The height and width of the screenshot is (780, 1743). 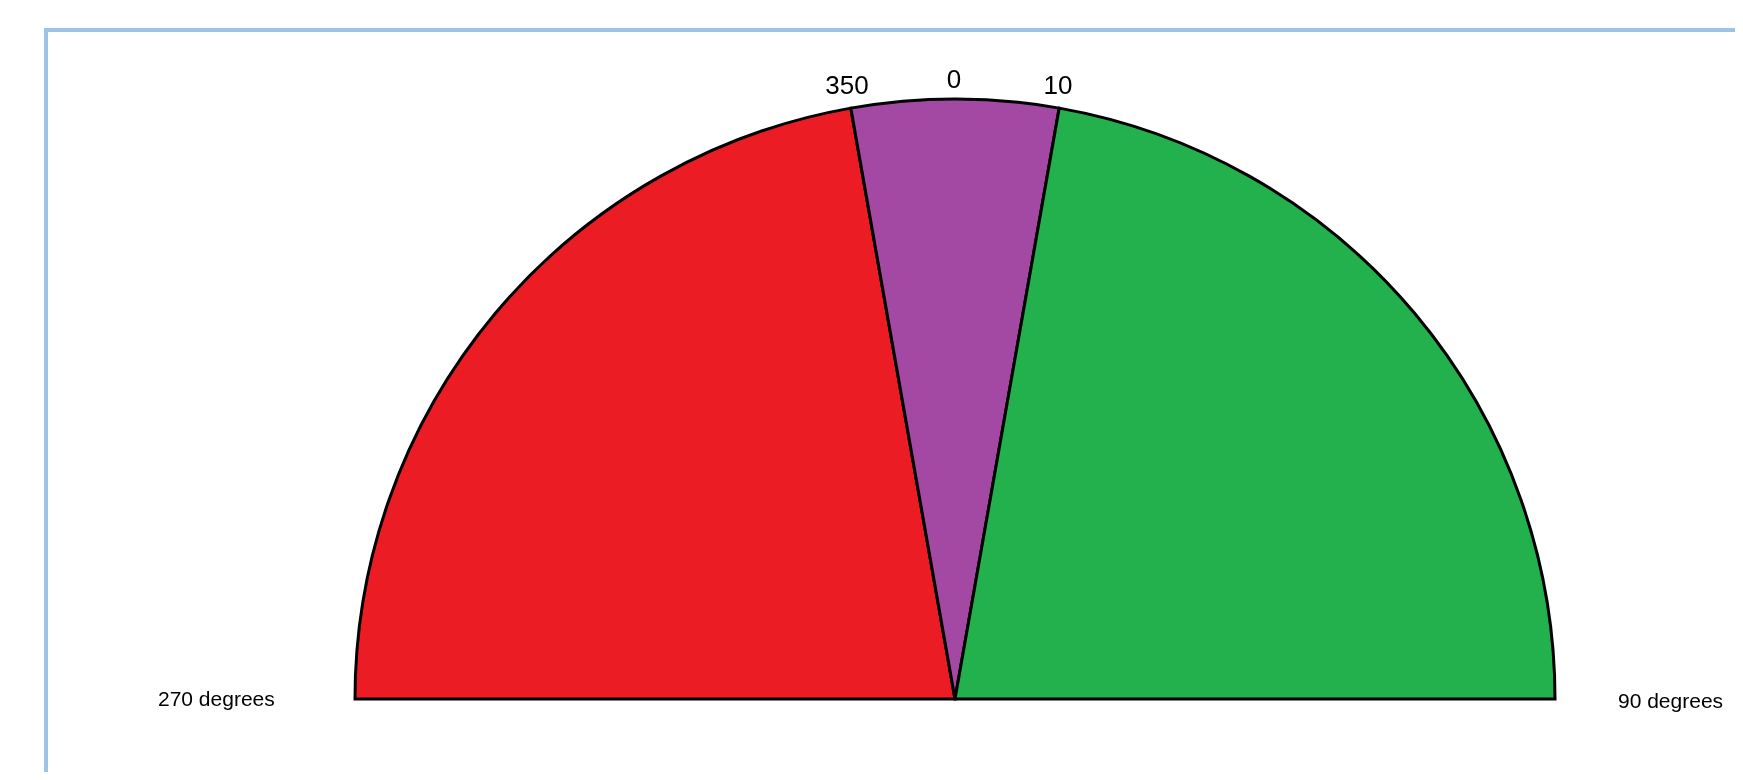 I want to click on text: 270 degrees, so click(x=216, y=698).